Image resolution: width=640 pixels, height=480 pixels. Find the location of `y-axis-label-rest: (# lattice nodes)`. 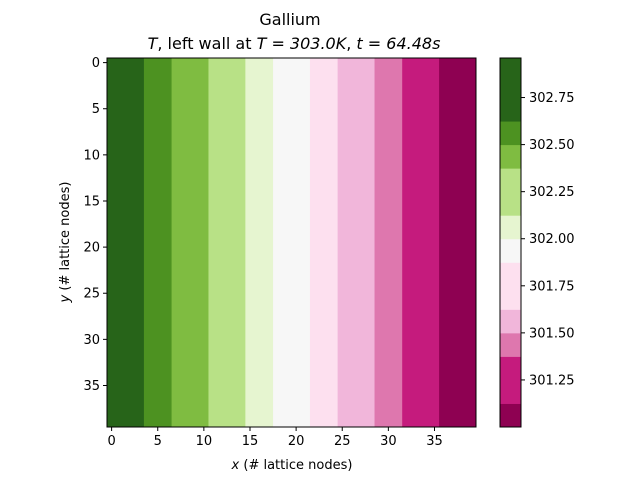

y-axis-label-rest: (# lattice nodes) is located at coordinates (65, 238).